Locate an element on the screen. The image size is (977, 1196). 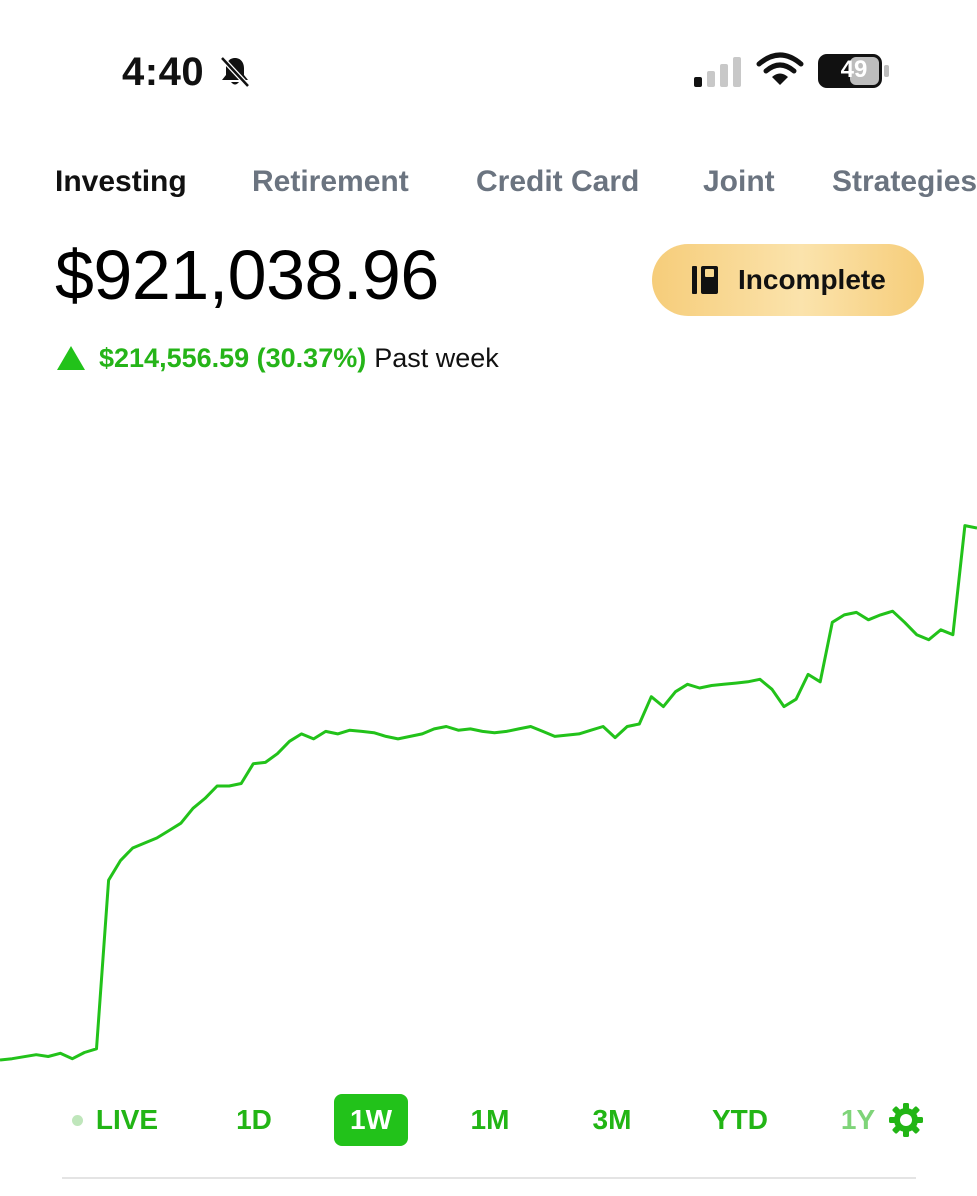
battery-level: 49 is located at coordinates (854, 69).